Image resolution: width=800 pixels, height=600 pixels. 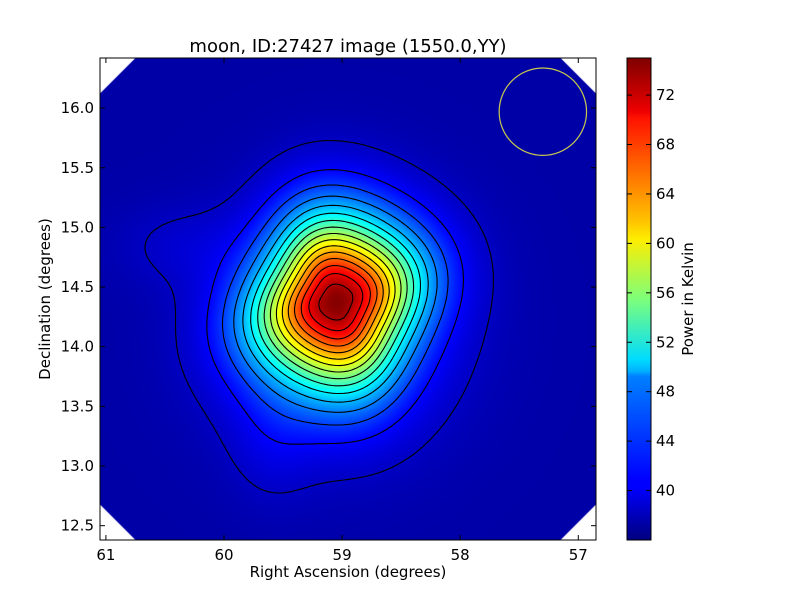 I want to click on beam-circle, so click(x=543, y=111).